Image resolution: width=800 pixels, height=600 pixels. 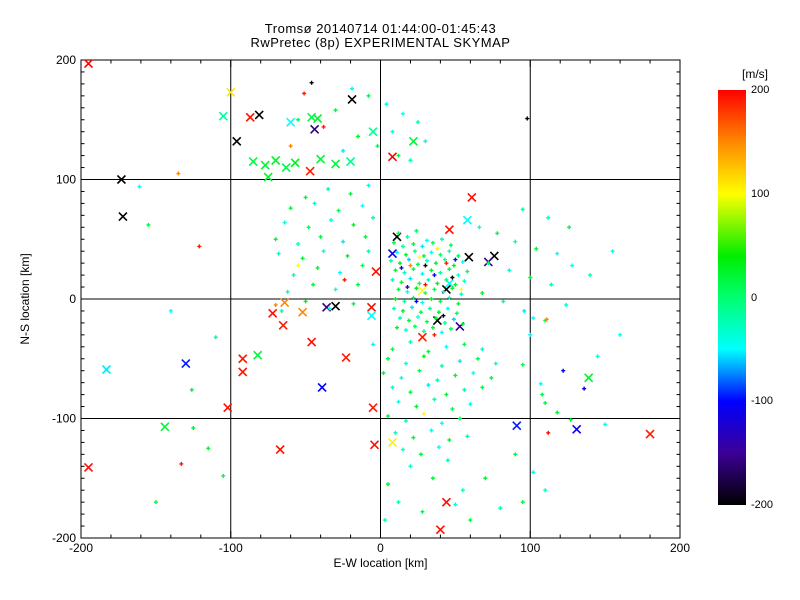 I want to click on y-axis-label: N-S location [km], so click(x=25, y=299).